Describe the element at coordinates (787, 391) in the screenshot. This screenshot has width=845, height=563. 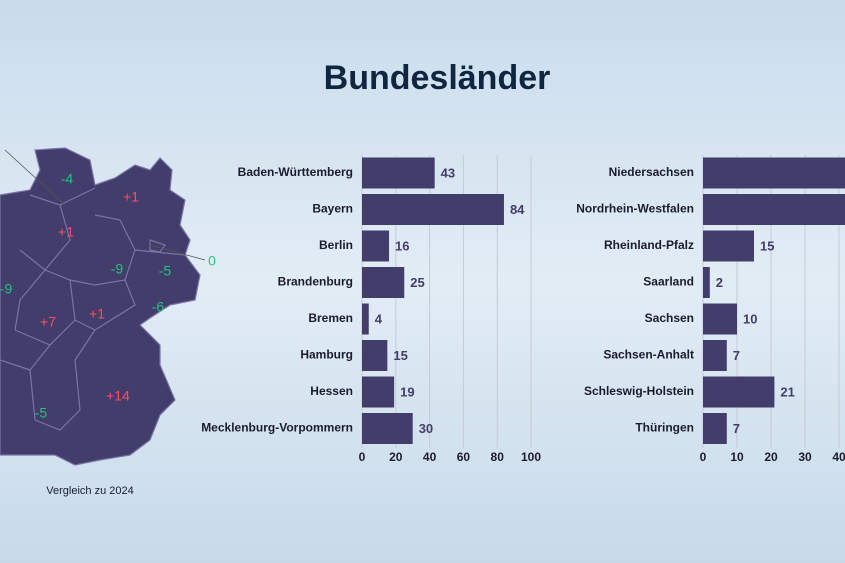
I see `value-label: 21` at that location.